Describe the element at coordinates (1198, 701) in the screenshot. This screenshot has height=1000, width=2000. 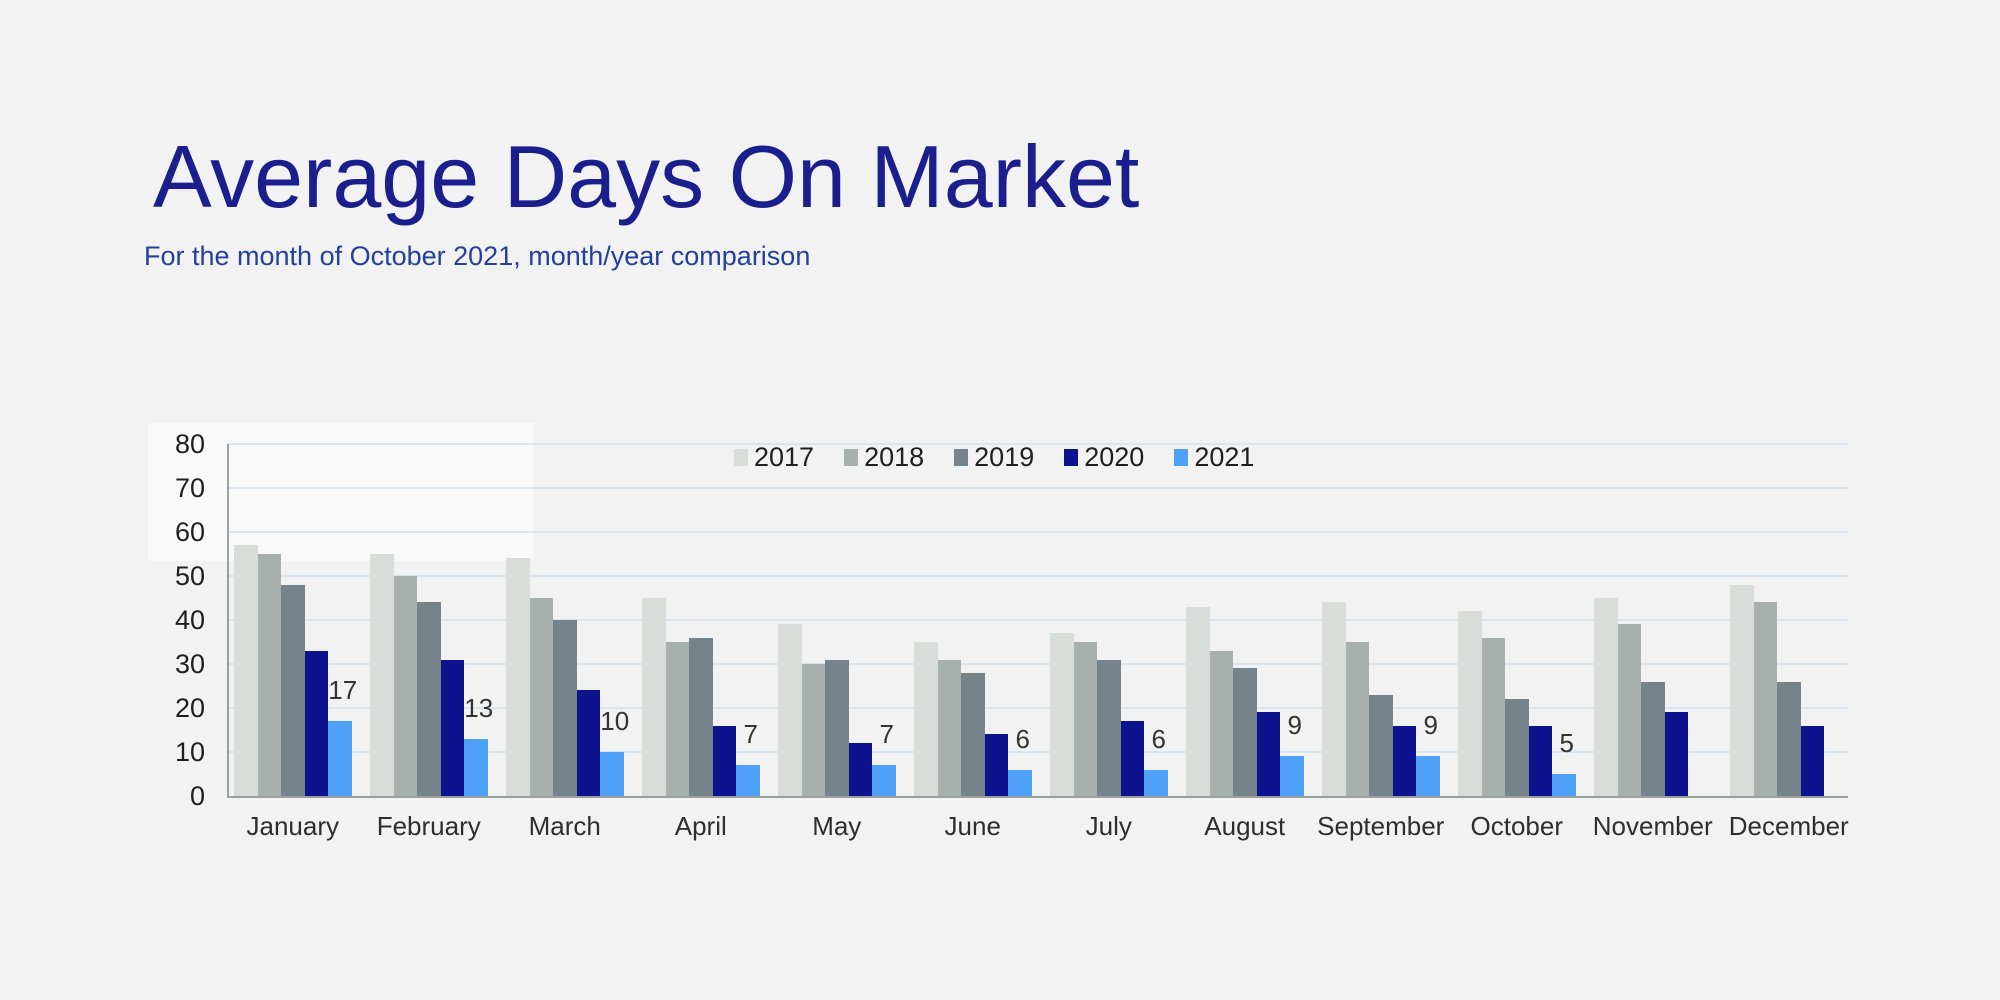
I see `bar-2017-august` at that location.